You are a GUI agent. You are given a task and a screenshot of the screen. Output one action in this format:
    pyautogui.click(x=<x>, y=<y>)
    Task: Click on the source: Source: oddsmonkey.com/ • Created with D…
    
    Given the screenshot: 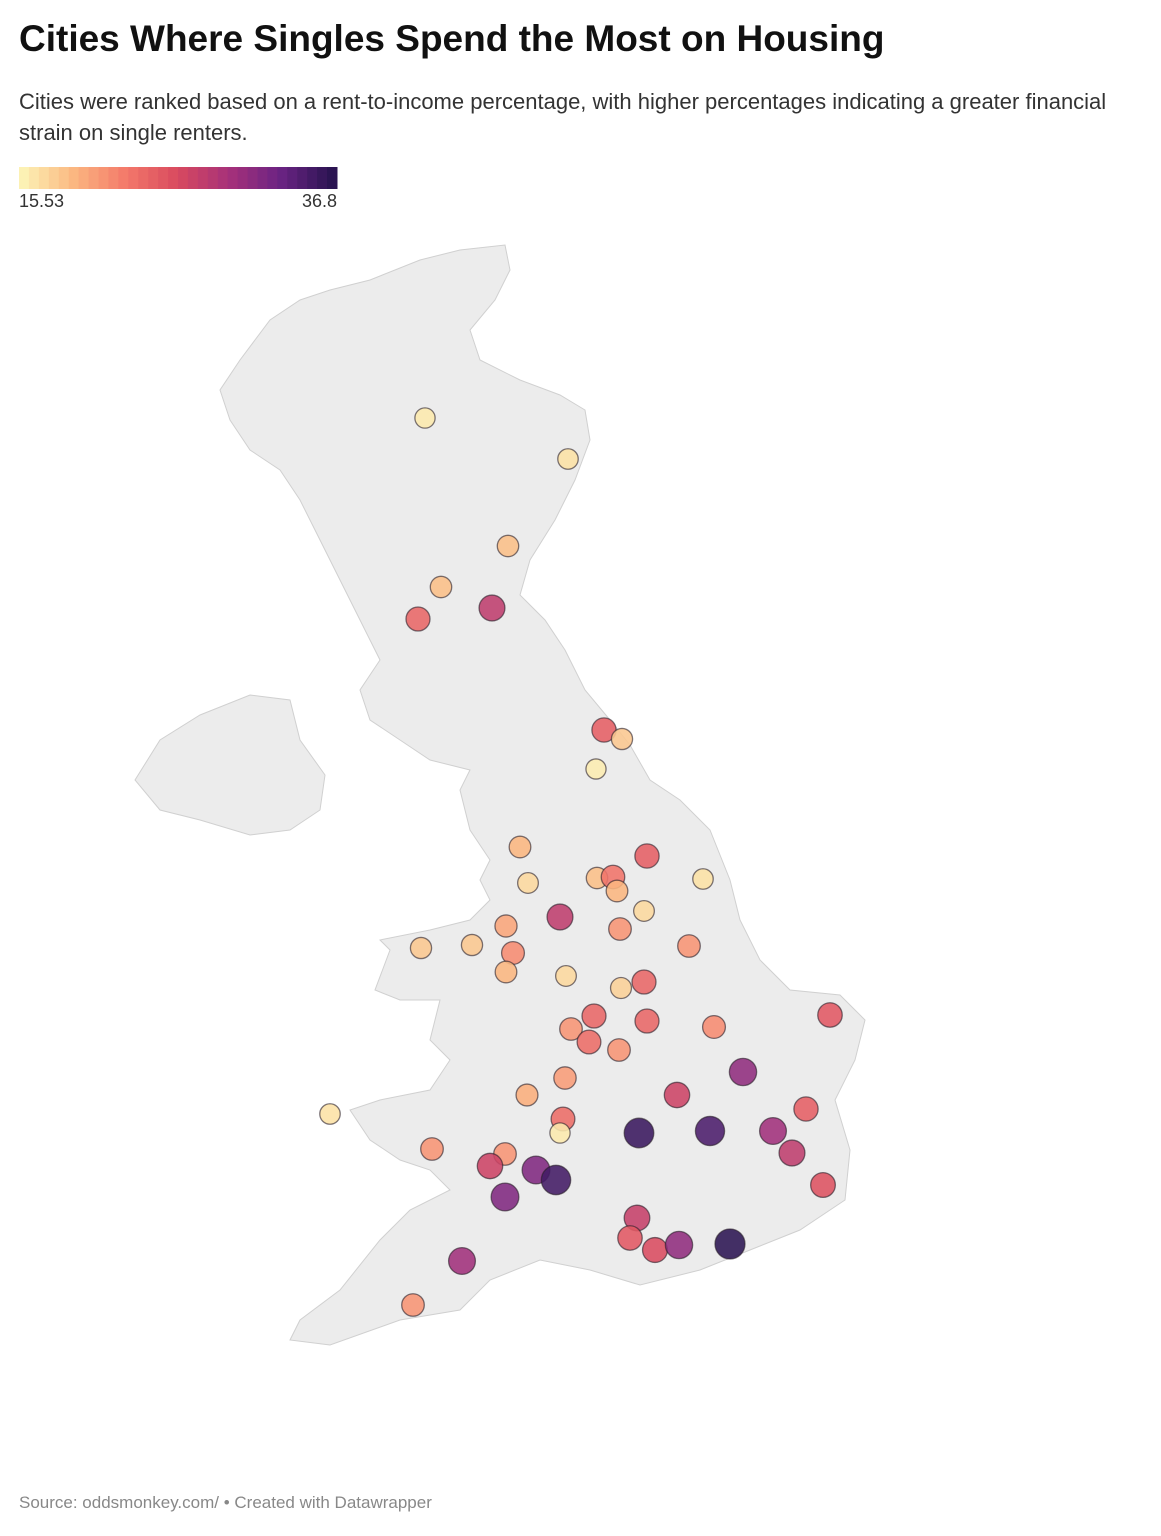 What is the action you would take?
    pyautogui.click(x=225, y=1502)
    